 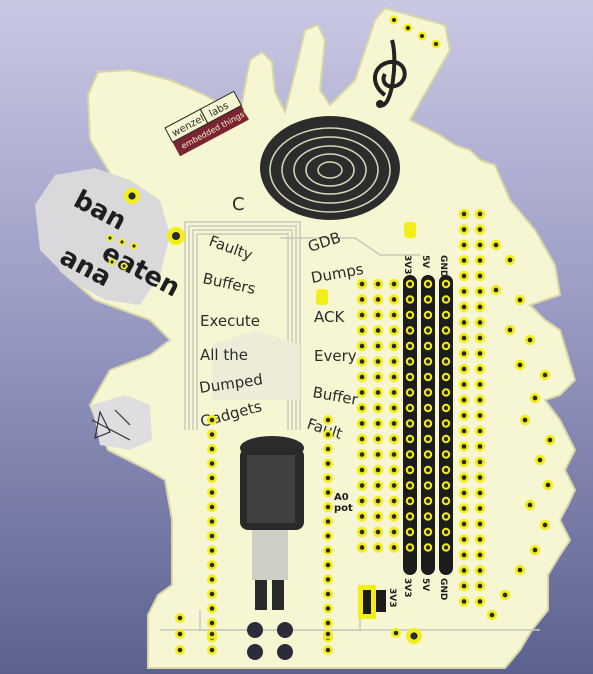 I want to click on square-pad, so click(x=410, y=230).